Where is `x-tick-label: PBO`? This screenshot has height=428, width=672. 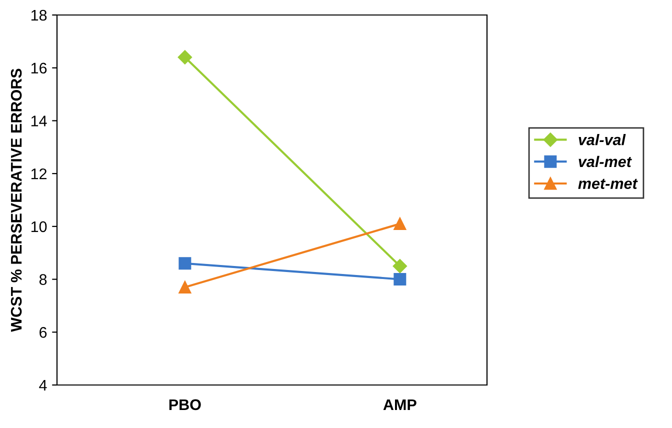
x-tick-label: PBO is located at coordinates (185, 404).